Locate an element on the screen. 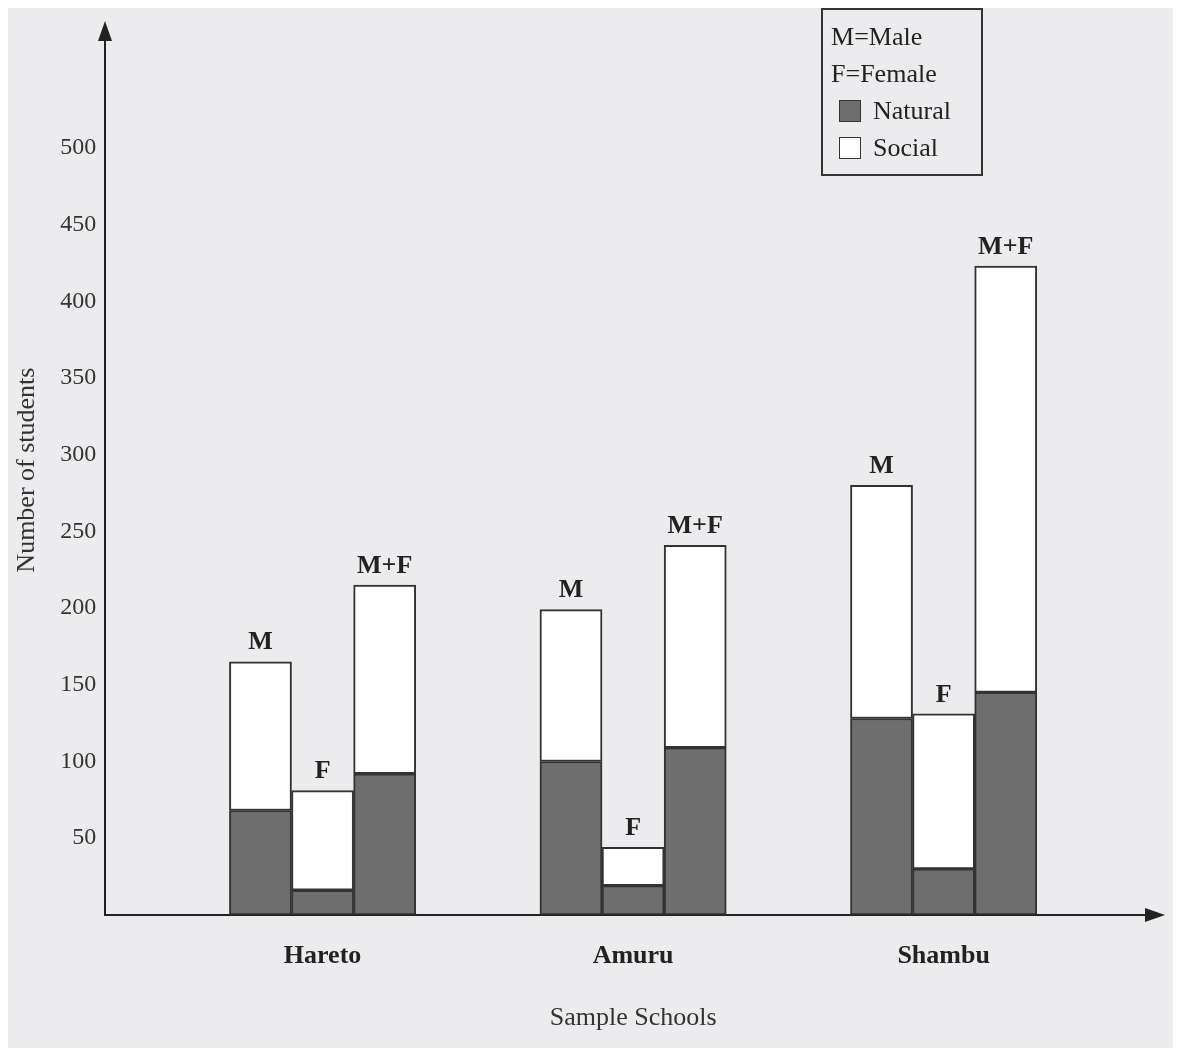  text: Amuru is located at coordinates (633, 954).